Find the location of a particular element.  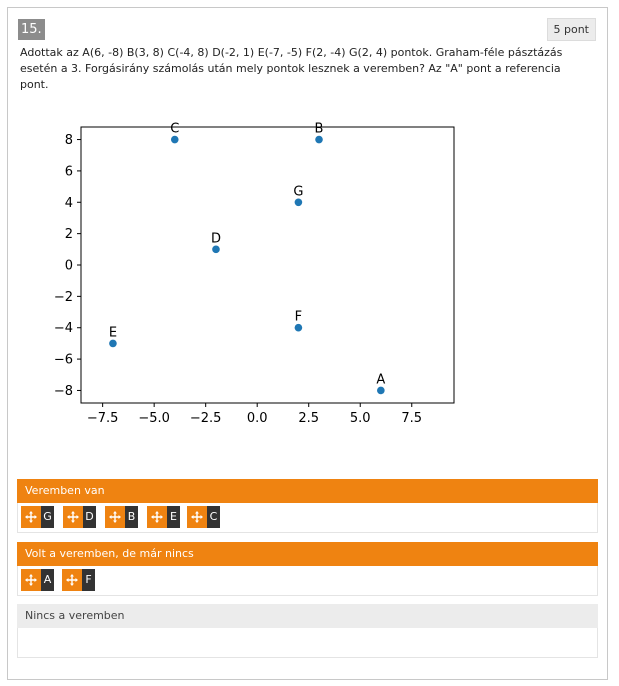

point-label-F: F is located at coordinates (298, 317).